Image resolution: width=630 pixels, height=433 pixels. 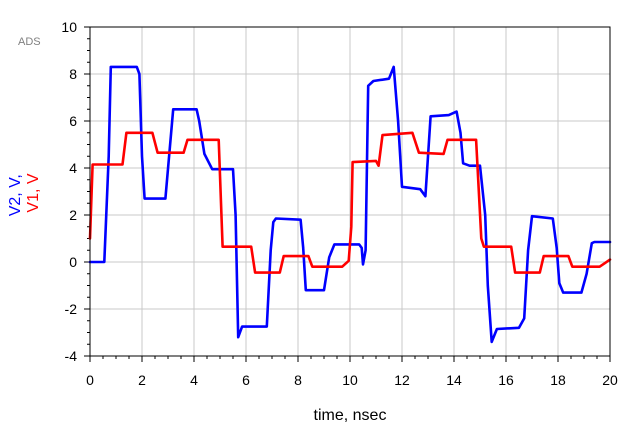 I want to click on y-tick-label: -4, so click(x=71, y=356).